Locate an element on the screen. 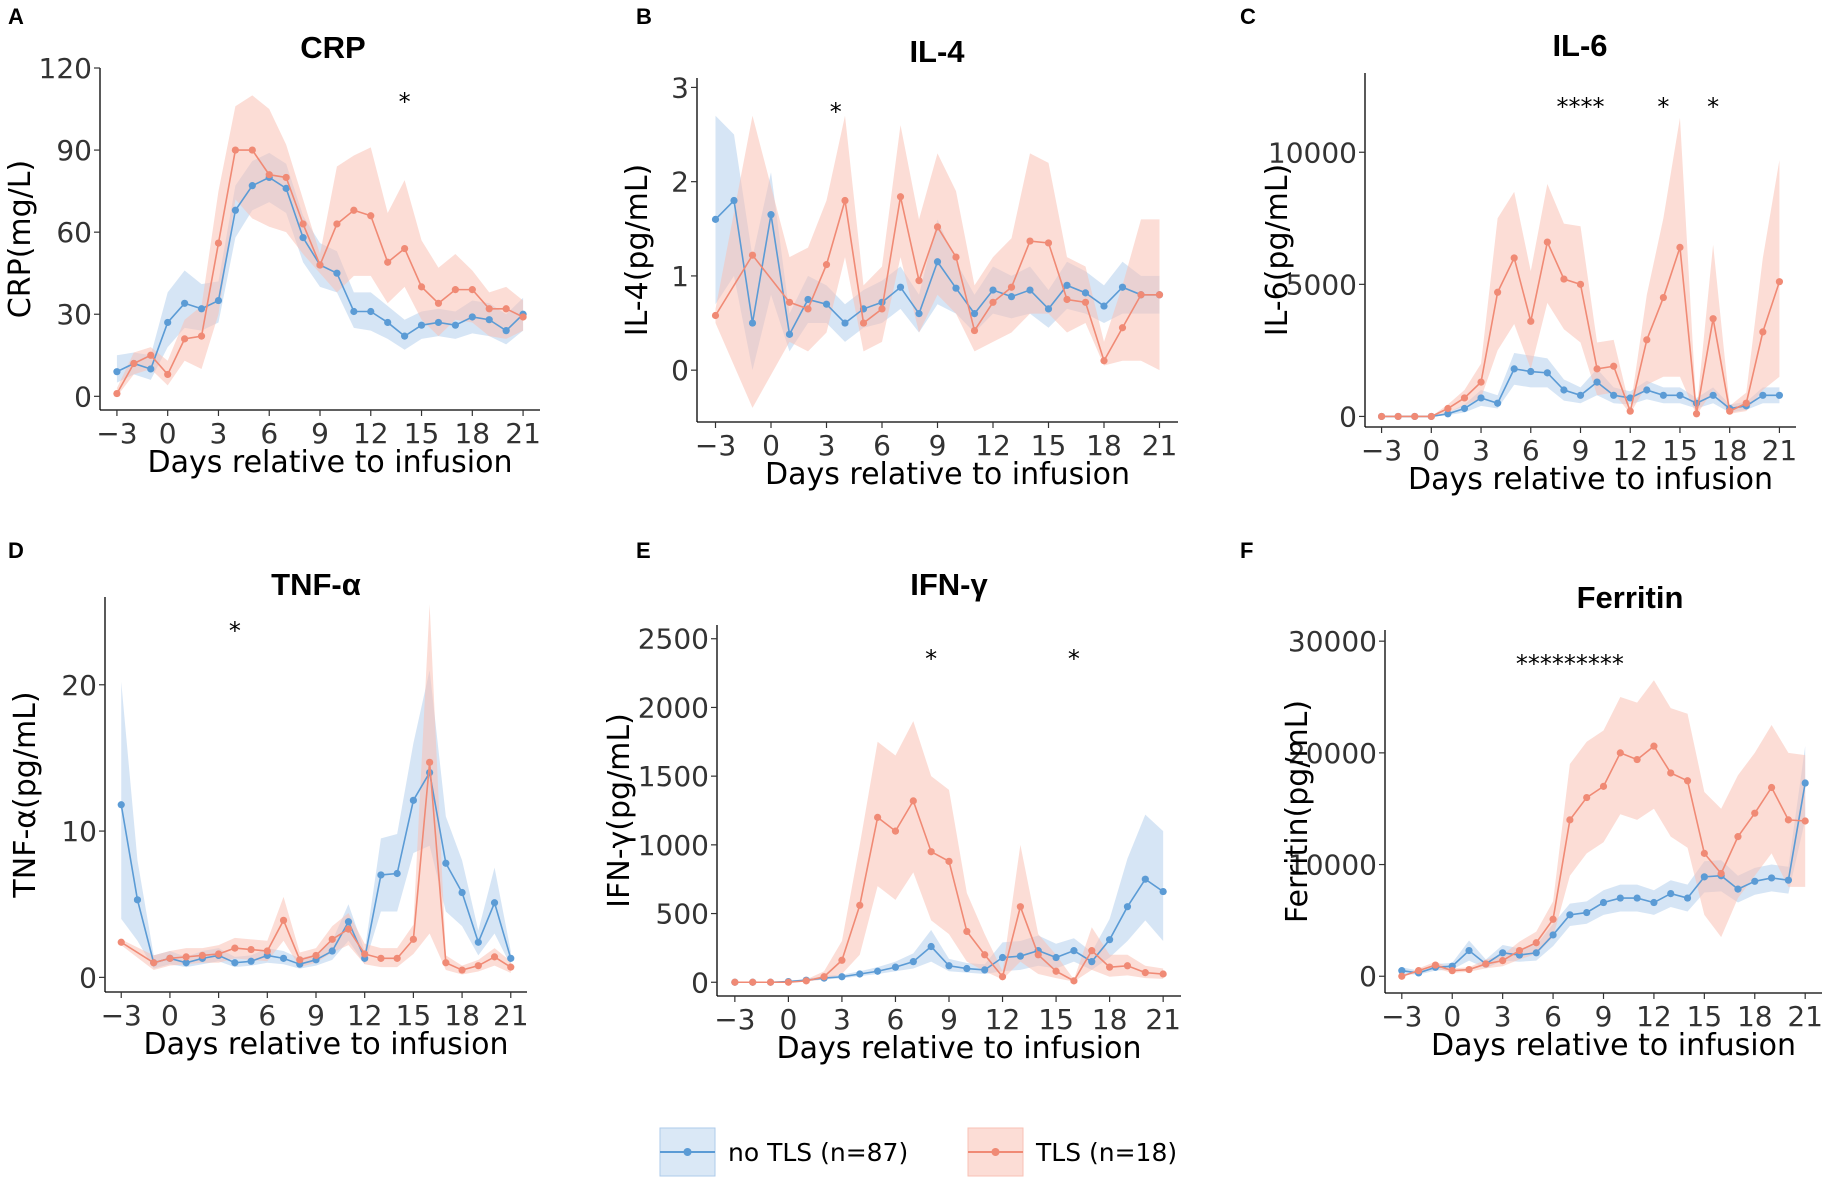  x-tick-label: 0 is located at coordinates (170, 1015).